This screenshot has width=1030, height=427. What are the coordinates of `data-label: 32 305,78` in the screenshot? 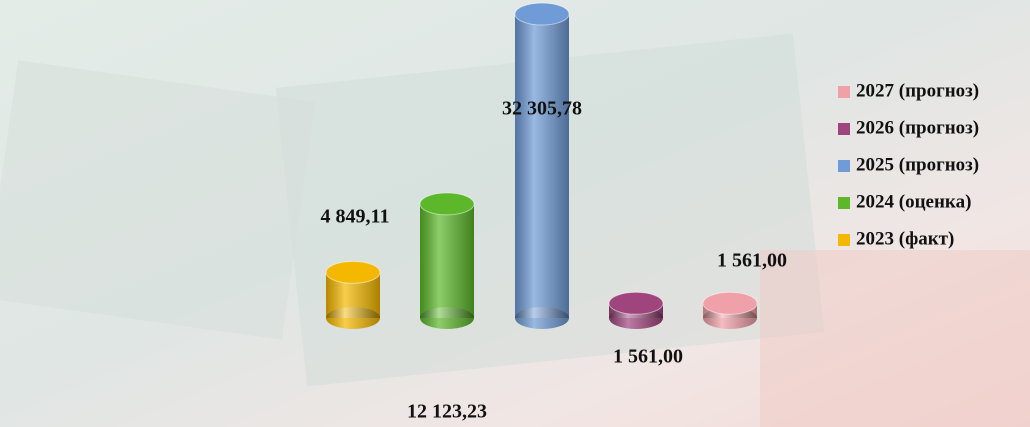 It's located at (542, 109).